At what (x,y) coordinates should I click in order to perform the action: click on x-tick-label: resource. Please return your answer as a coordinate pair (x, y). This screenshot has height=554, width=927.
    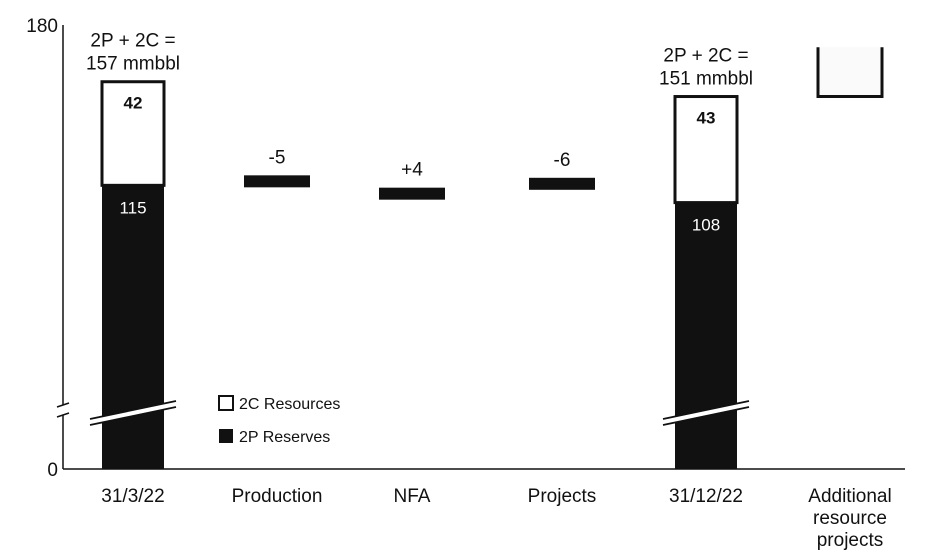
    Looking at the image, I should click on (850, 518).